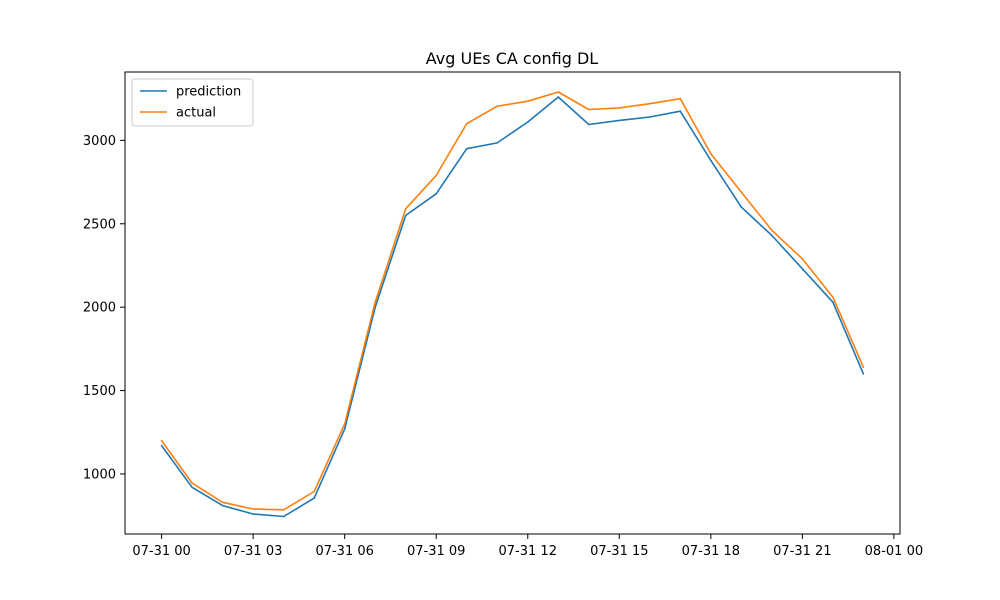 Image resolution: width=1000 pixels, height=600 pixels. Describe the element at coordinates (99, 474) in the screenshot. I see `y-tick-label: 1000` at that location.